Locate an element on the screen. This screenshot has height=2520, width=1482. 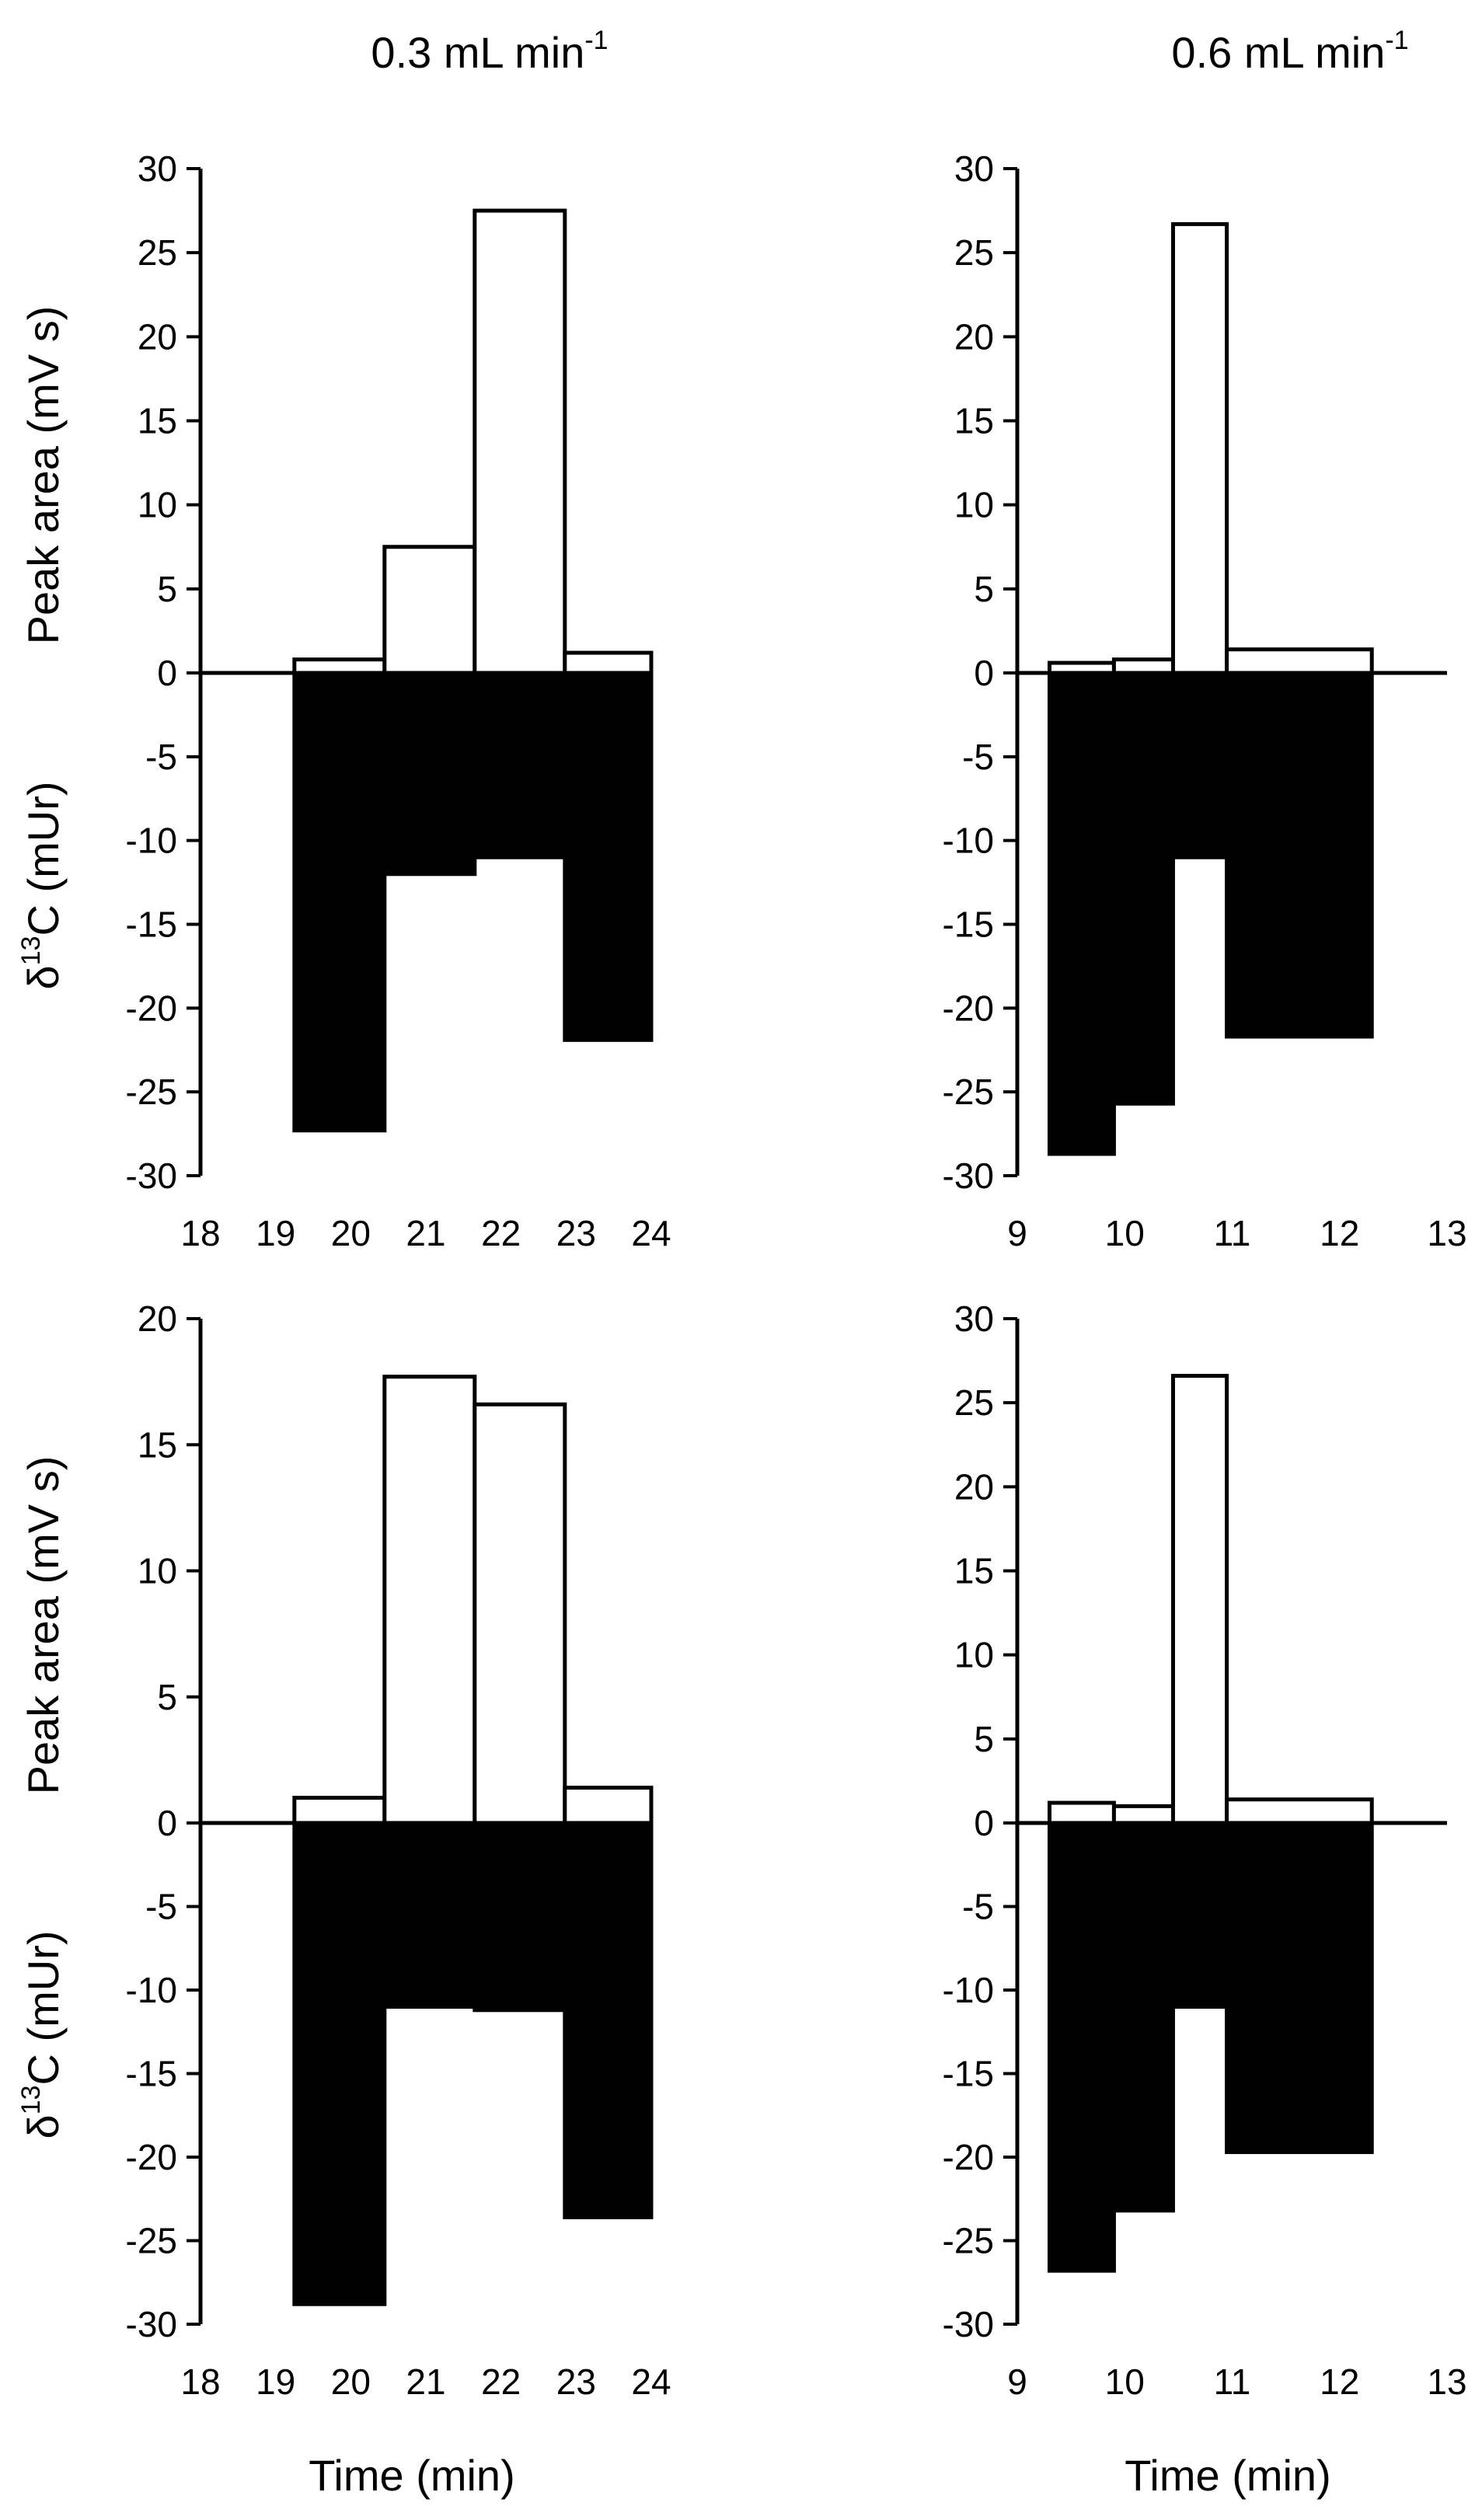
delta-unit-text: C (mUr) is located at coordinates (43, 859).